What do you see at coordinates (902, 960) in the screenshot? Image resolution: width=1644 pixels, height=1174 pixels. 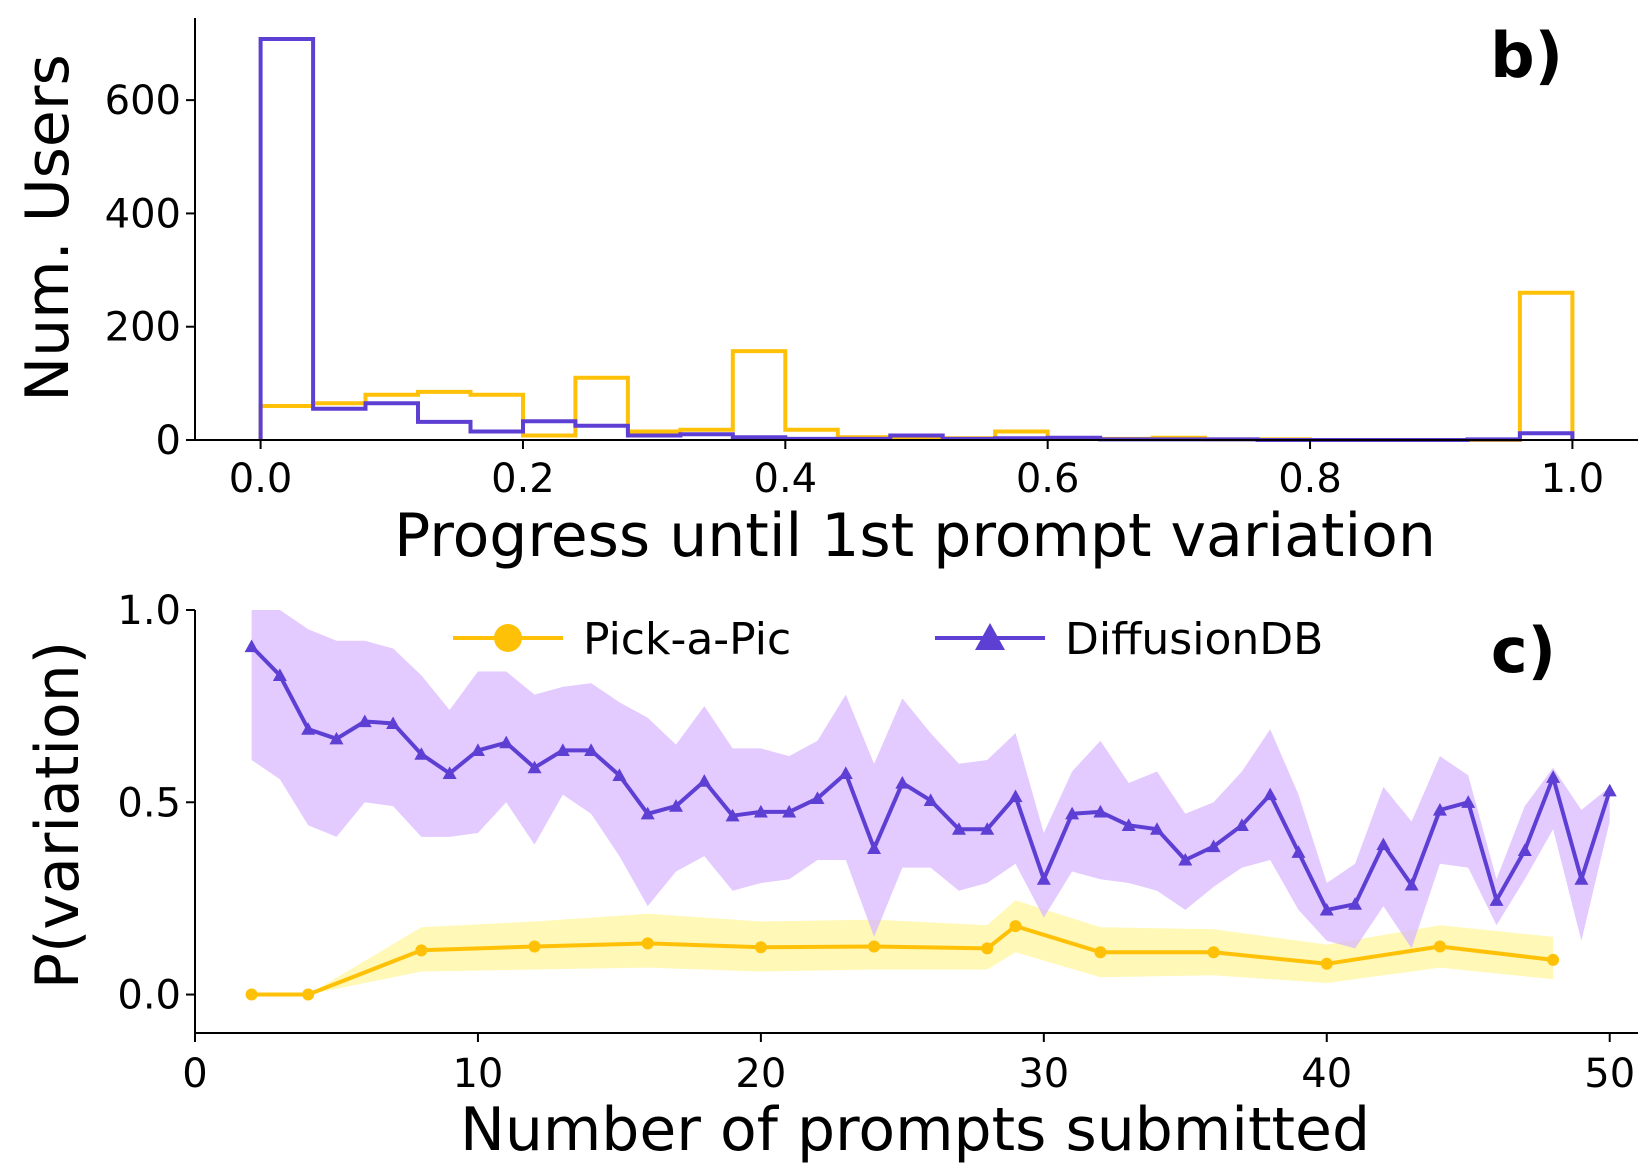 I see `series-line-pick-a-pic` at bounding box center [902, 960].